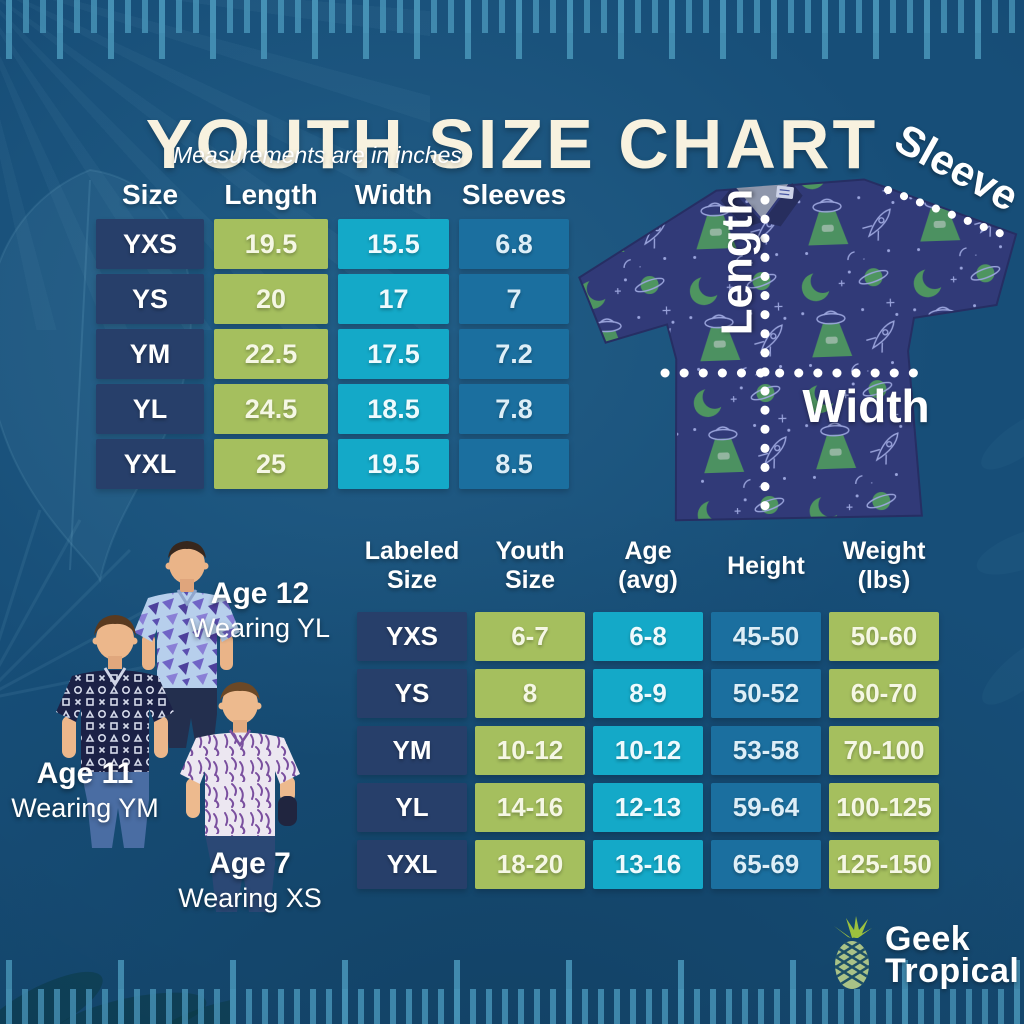 The width and height of the screenshot is (1024, 1024). Describe the element at coordinates (648, 750) in the screenshot. I see `age-cell: 10-12` at that location.